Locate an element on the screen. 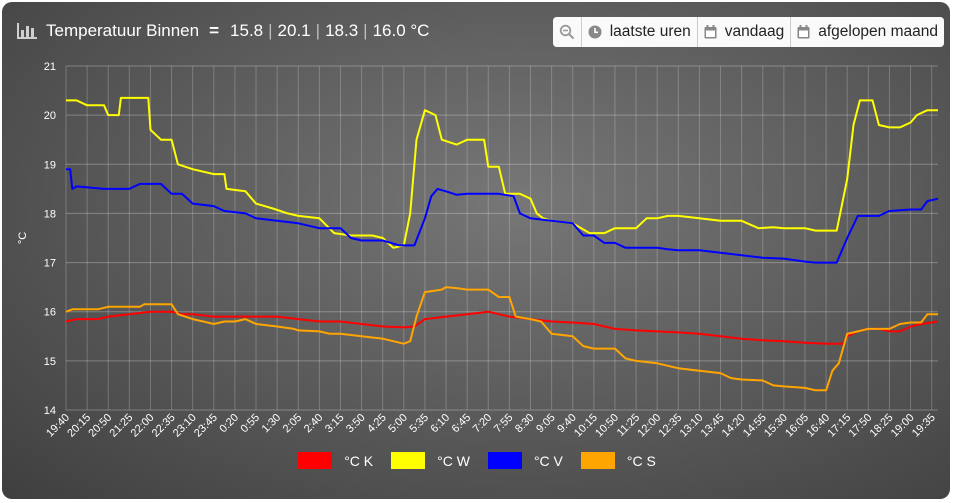  bar-chart-icon is located at coordinates (27, 31).